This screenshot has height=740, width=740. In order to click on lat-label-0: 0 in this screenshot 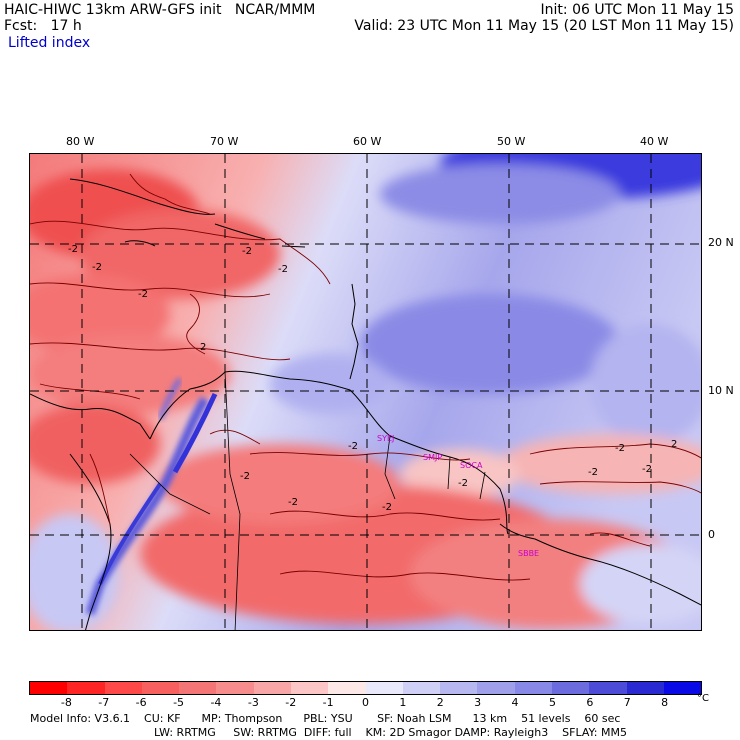, I will do `click(711, 534)`.